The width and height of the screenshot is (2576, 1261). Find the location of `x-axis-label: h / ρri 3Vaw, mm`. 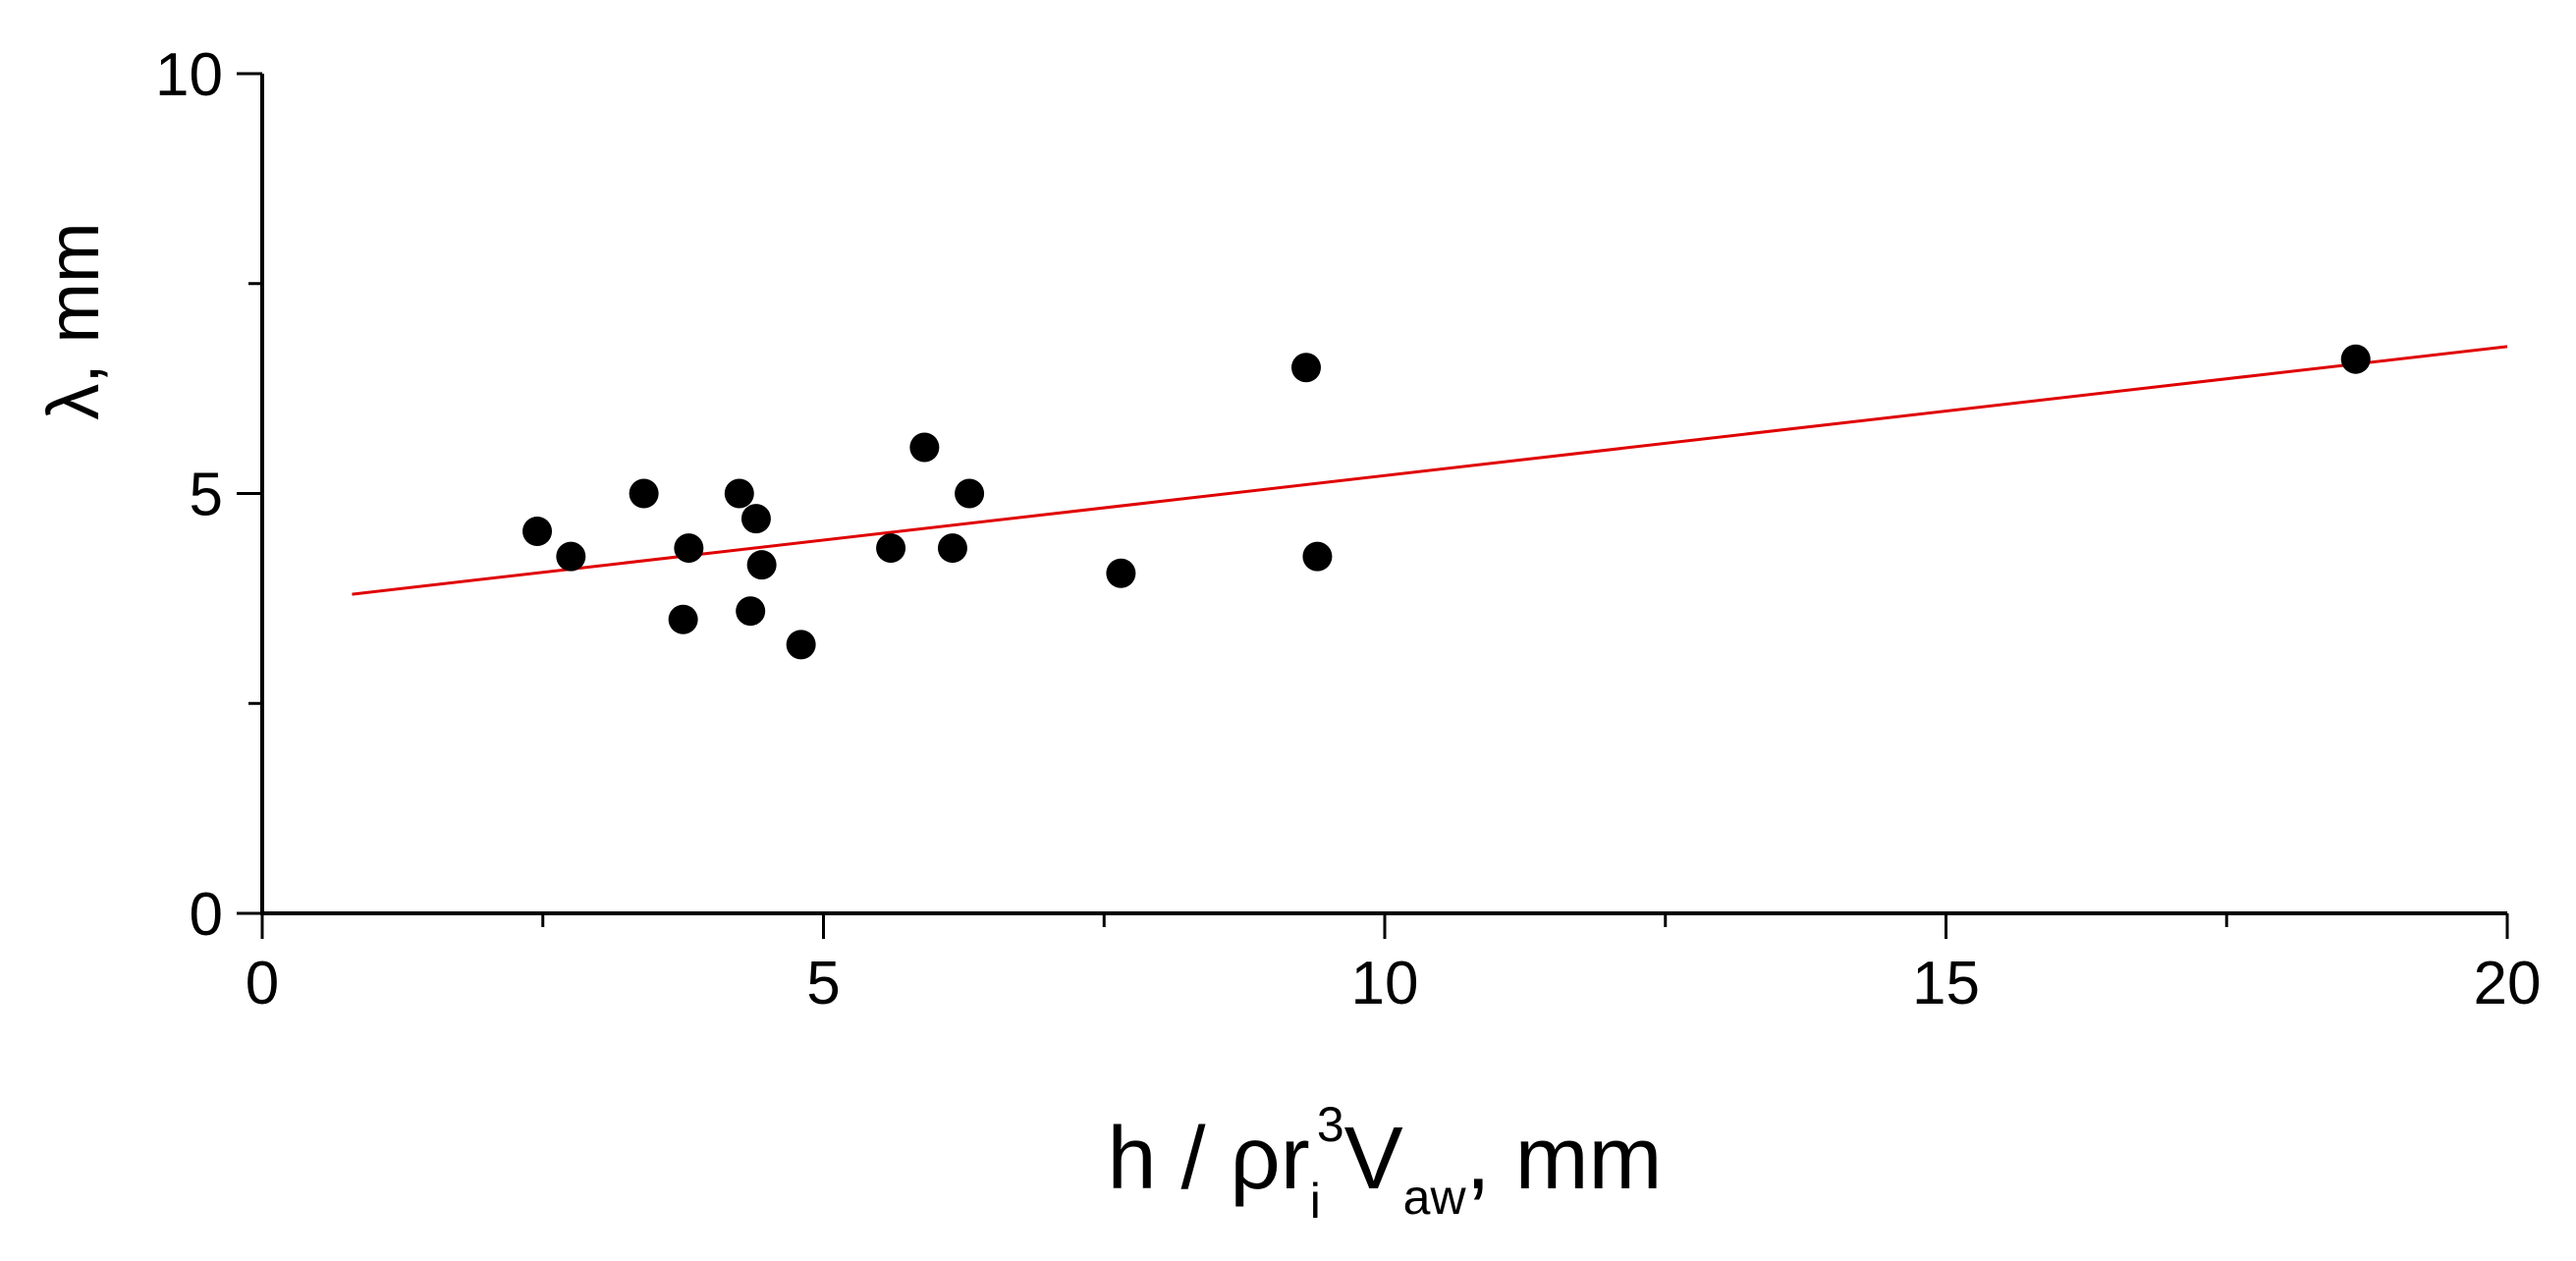

x-axis-label: h / ρri 3Vaw, mm is located at coordinates (1385, 1163).